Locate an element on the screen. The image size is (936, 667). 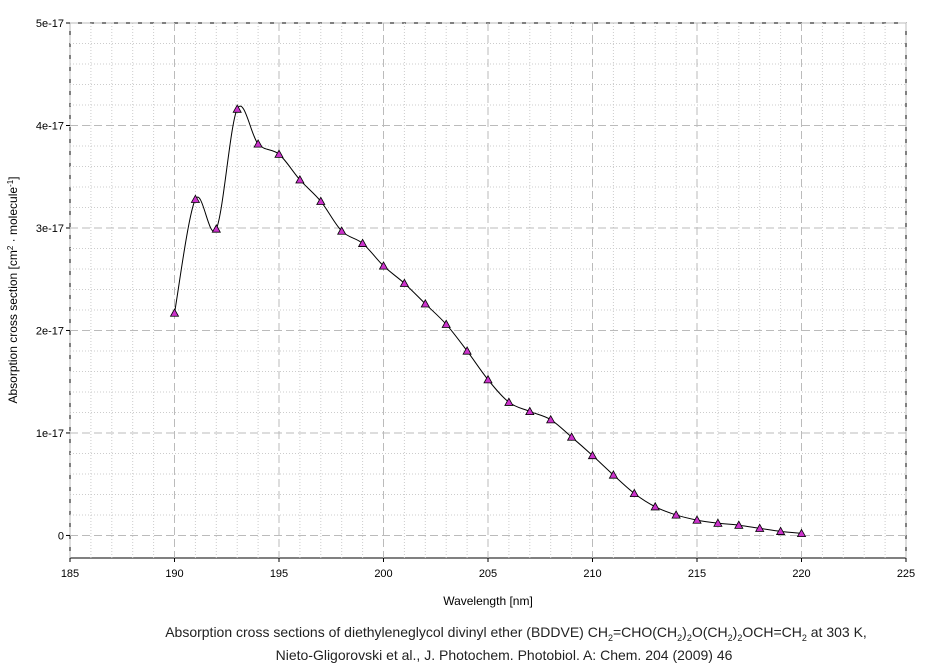
y-axis-ticks: 0 1e-17 2e-17 3e-17 4e-17 5e-17 is located at coordinates (53, 280).